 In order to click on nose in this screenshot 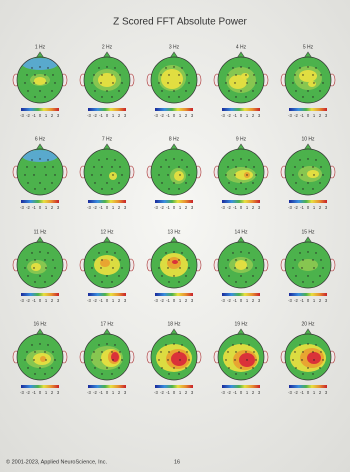, I will do `click(241, 147)`.